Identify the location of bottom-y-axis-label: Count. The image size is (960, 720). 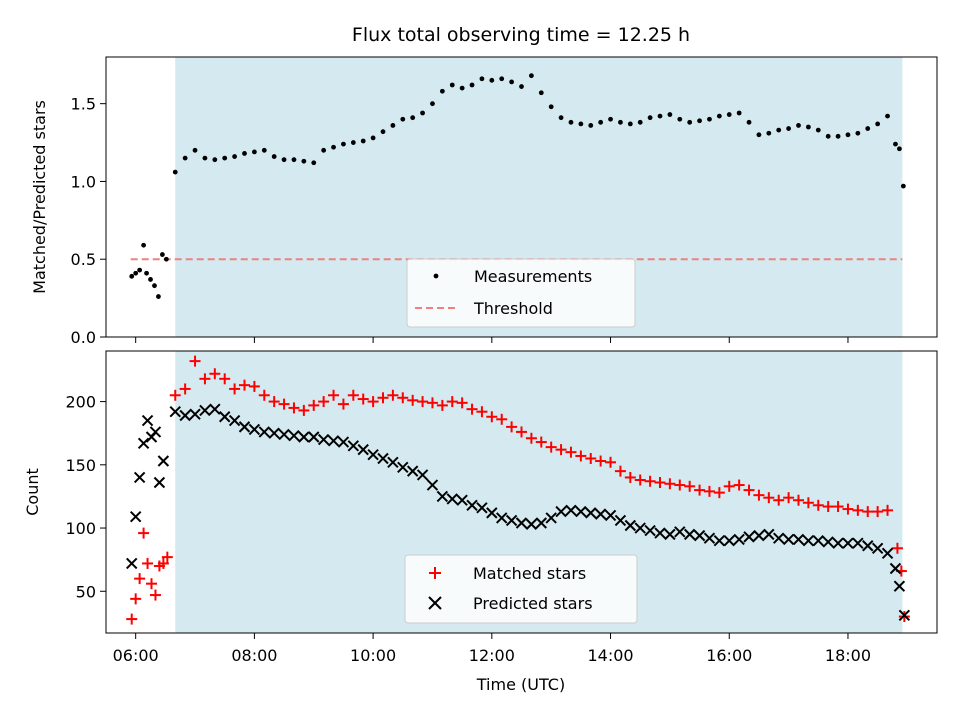
(32, 492).